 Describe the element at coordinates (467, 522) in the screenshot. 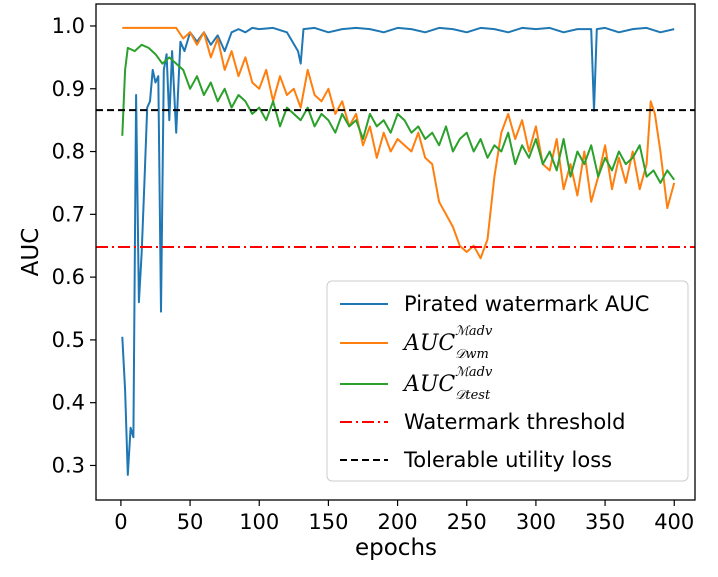

I see `x-tick-label: 250` at that location.